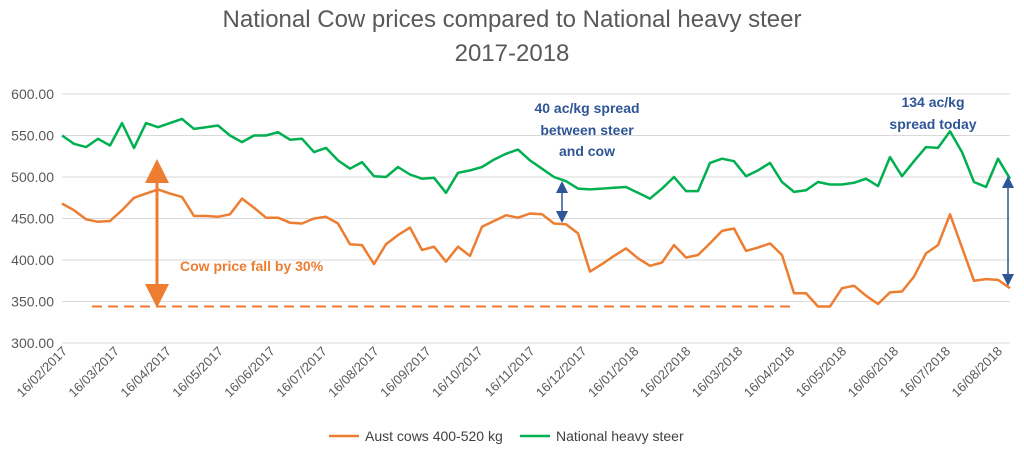 The image size is (1024, 449). What do you see at coordinates (457, 372) in the screenshot?
I see `x-tick-label: 16/10/2017` at bounding box center [457, 372].